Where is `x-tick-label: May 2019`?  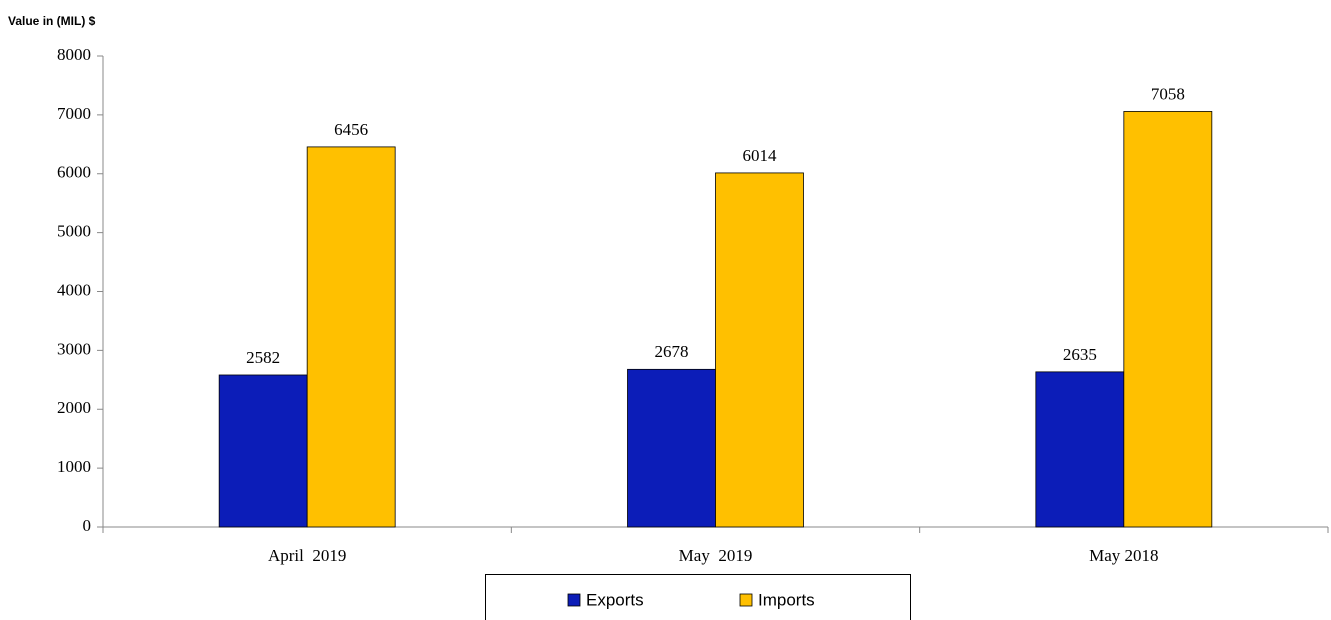 x-tick-label: May 2019 is located at coordinates (716, 555).